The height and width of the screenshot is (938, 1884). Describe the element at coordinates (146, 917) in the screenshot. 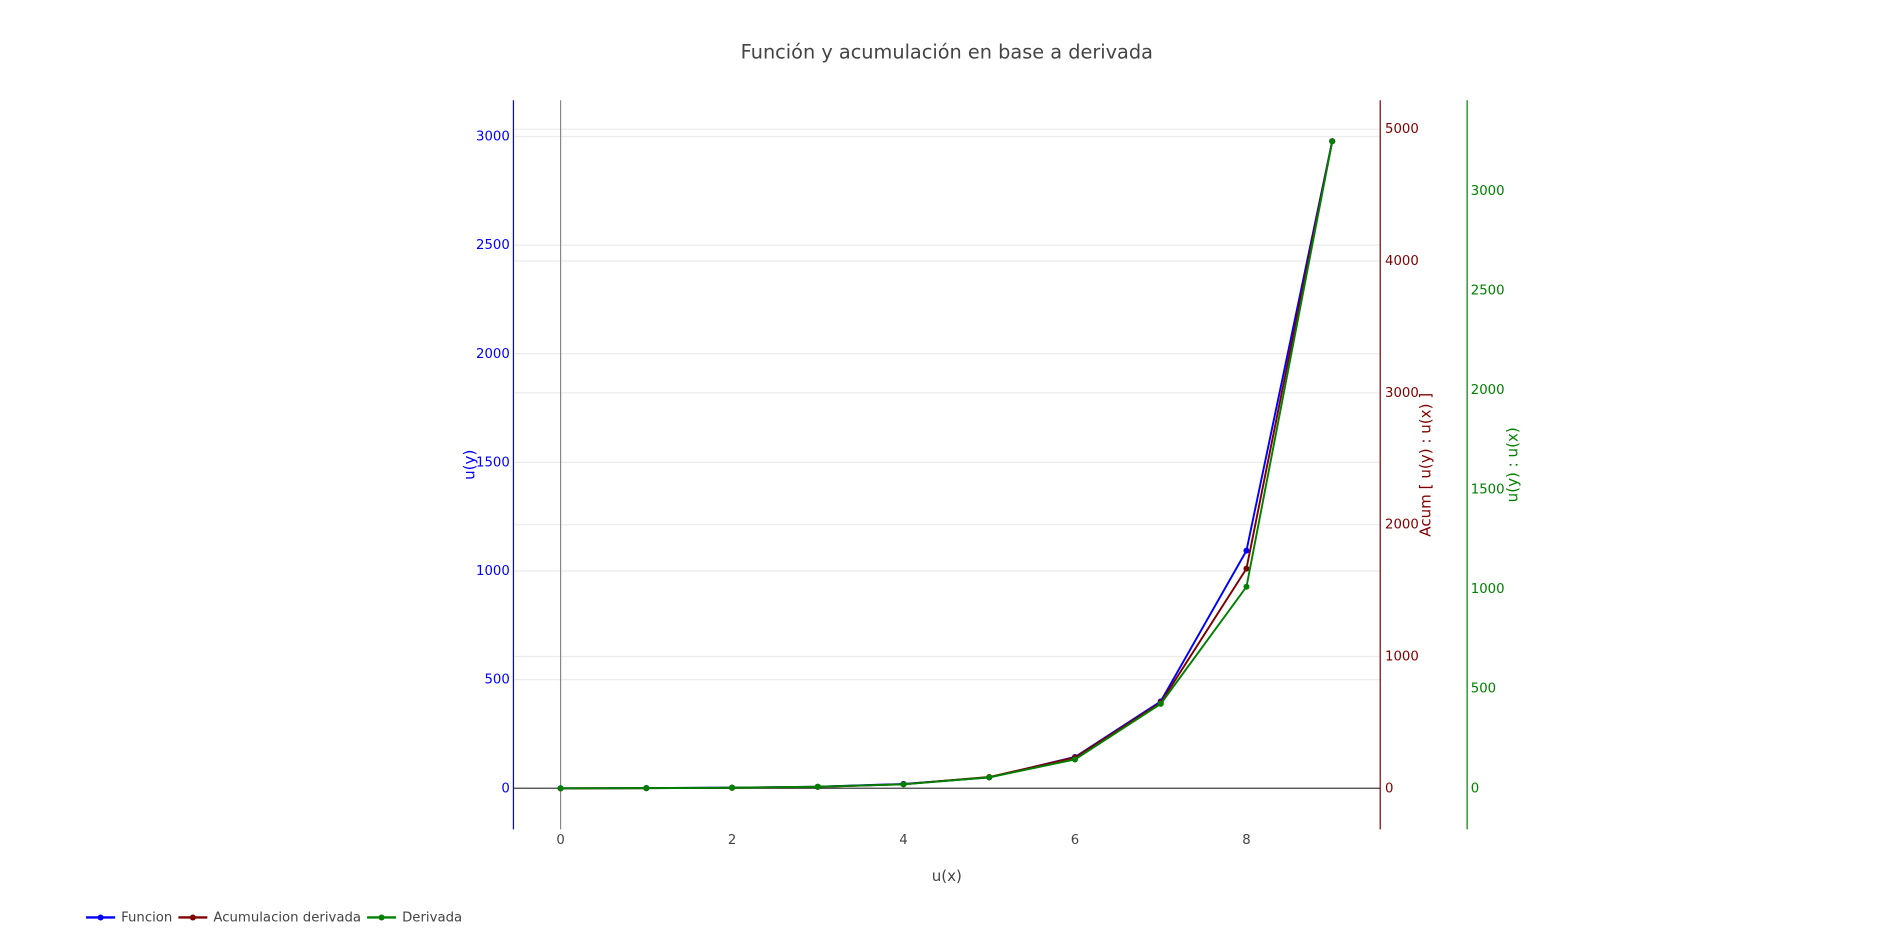

I see `legend-label: Funcion` at that location.